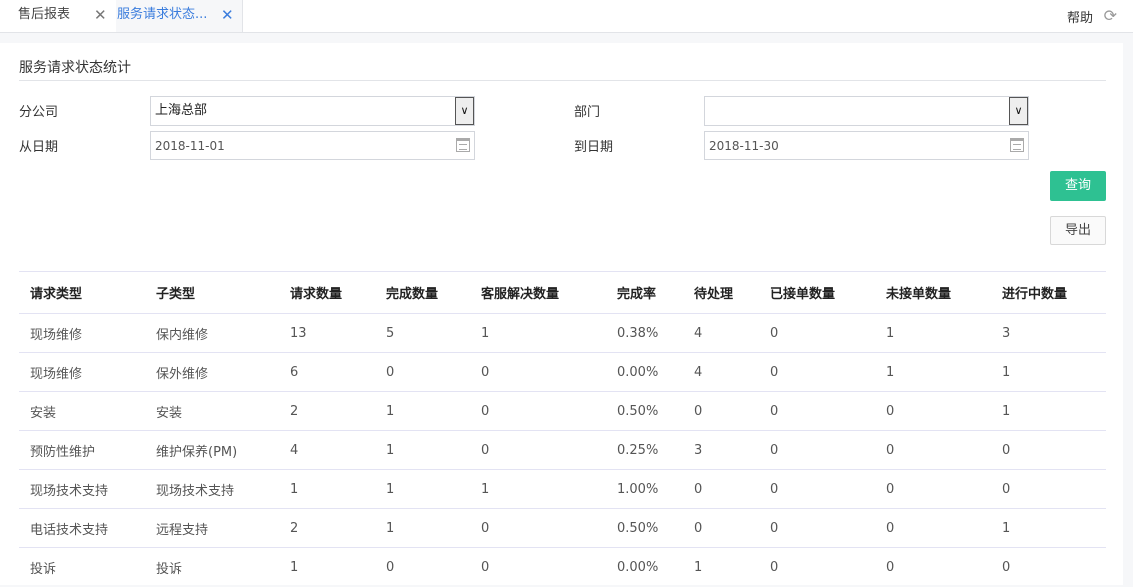  What do you see at coordinates (933, 292) in the screenshot?
I see `column-header: 未接单数量` at bounding box center [933, 292].